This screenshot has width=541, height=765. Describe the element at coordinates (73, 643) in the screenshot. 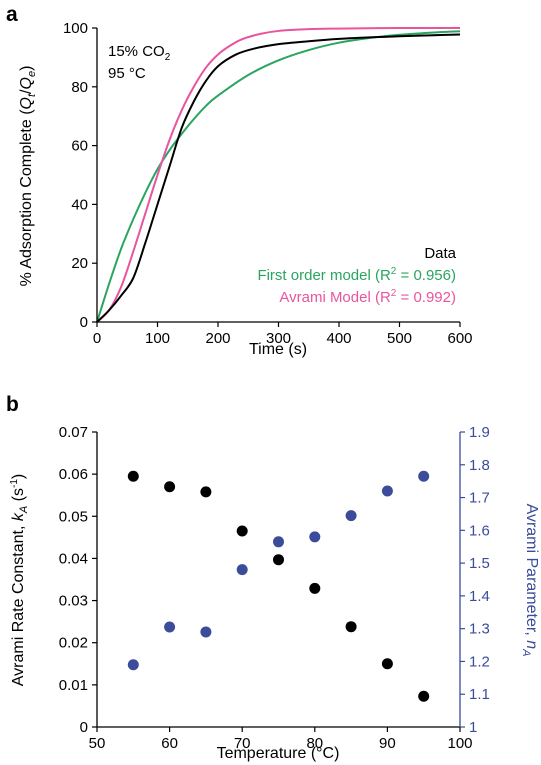

I see `panel-b-left-y-tick-label: 0.02` at that location.